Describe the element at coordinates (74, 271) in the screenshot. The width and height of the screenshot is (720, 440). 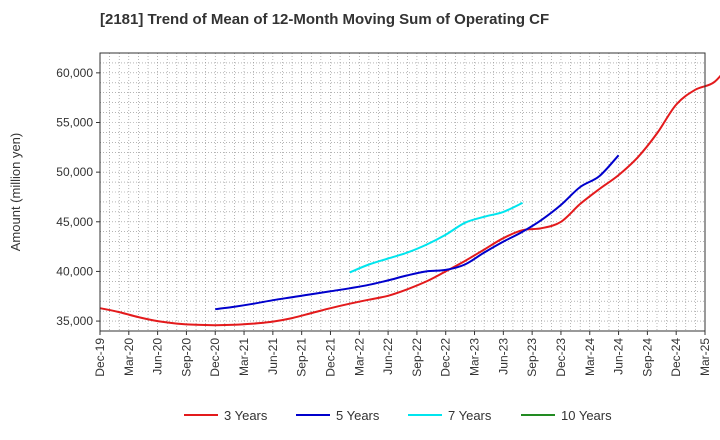
I see `y-tick-label: 40,000` at that location.